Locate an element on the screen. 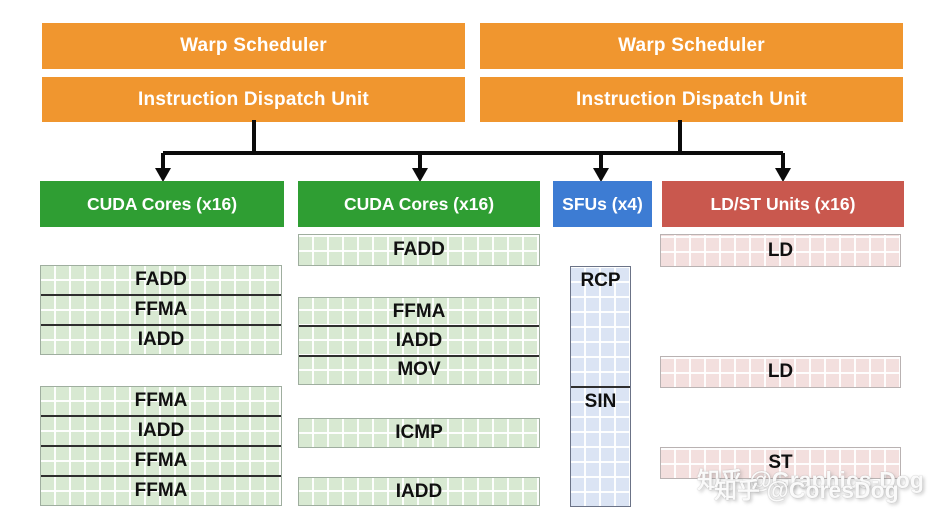  ldst-instruction-block-3: ST is located at coordinates (780, 463).